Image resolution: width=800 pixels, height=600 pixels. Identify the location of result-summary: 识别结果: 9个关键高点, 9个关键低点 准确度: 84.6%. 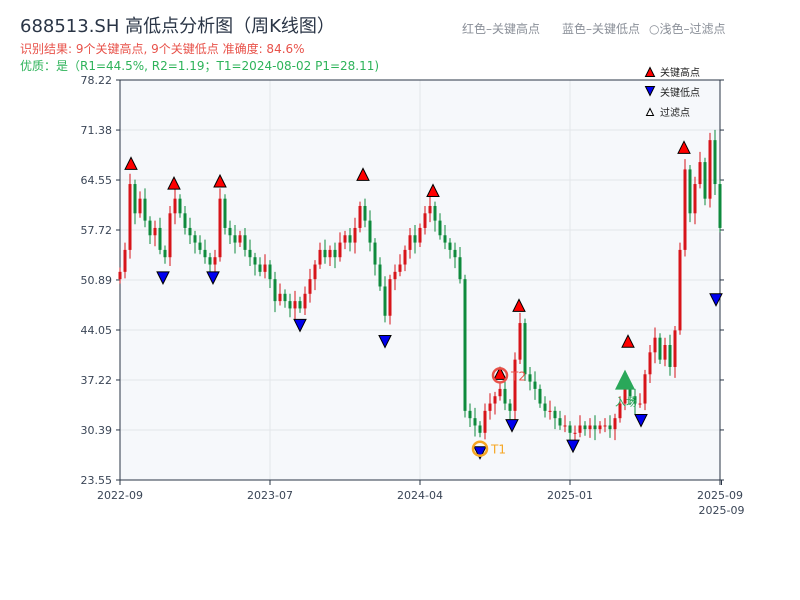
(162, 49).